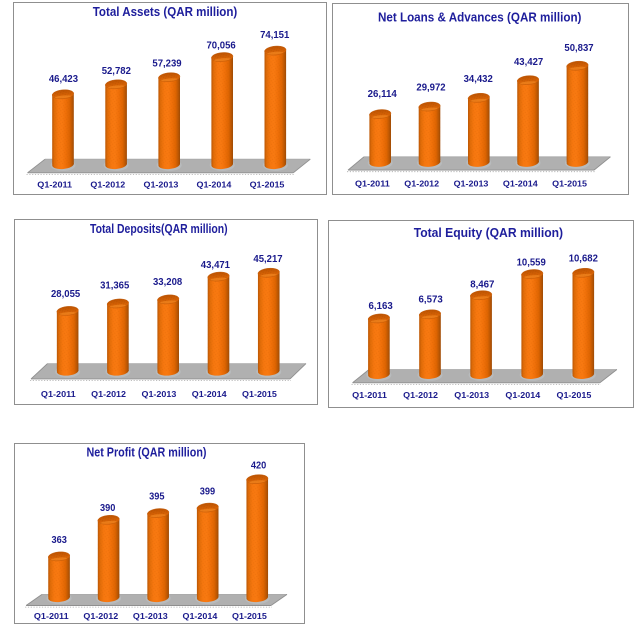 This screenshot has height=634, width=640. What do you see at coordinates (147, 451) in the screenshot?
I see `svg-text: Net Profit (QAR million)` at bounding box center [147, 451].